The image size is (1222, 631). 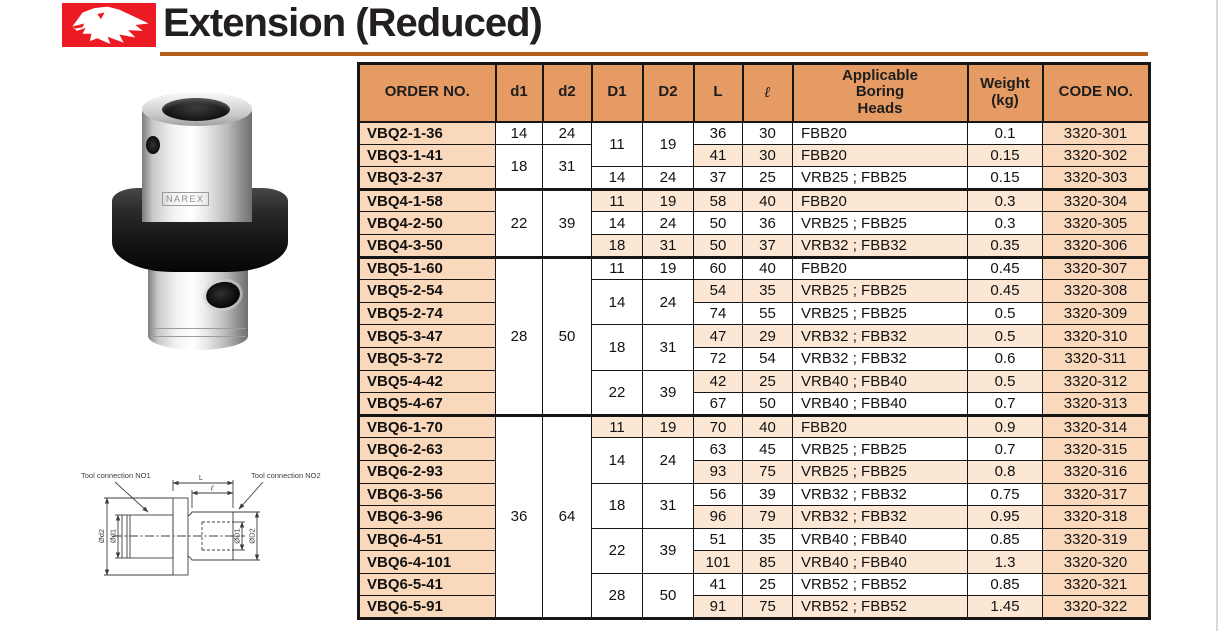 I want to click on cell-d1: 22, so click(x=519, y=222).